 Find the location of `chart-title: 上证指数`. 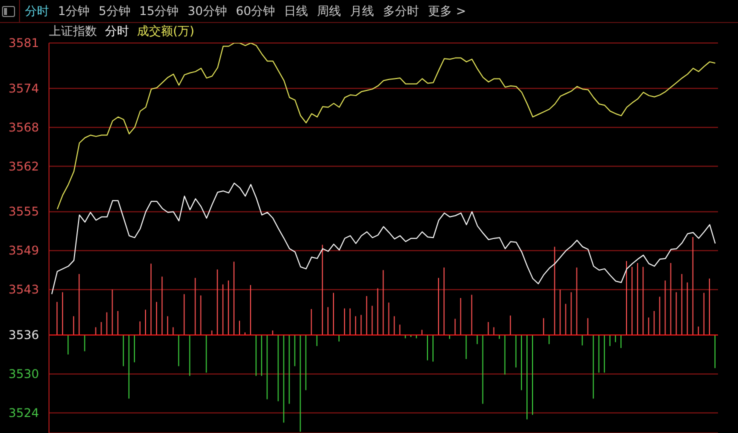

chart-title: 上证指数 is located at coordinates (73, 31).